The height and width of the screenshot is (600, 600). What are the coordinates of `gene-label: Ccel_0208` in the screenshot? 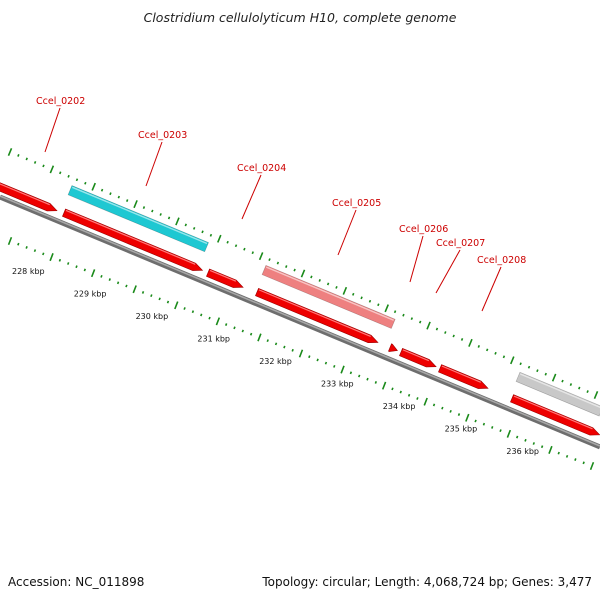 It's located at (501, 260).